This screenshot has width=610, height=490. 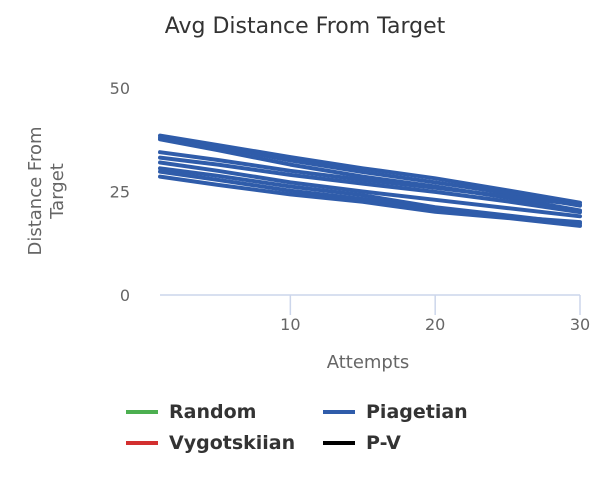 I want to click on legend-item-piagetian: Piagetian, so click(x=395, y=412).